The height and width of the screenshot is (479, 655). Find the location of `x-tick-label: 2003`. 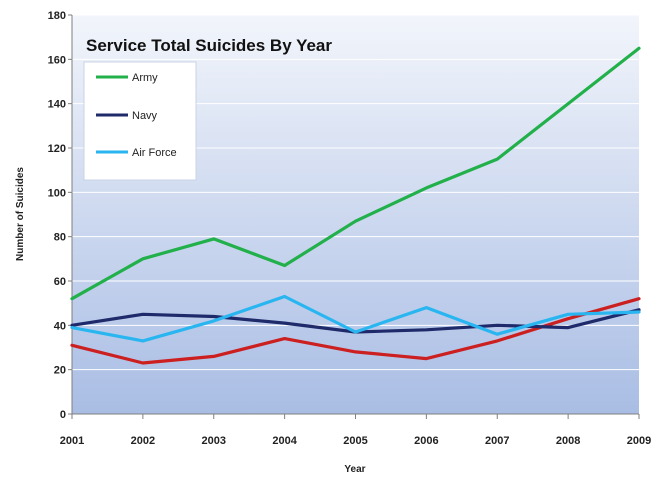

x-tick-label: 2003 is located at coordinates (214, 441).